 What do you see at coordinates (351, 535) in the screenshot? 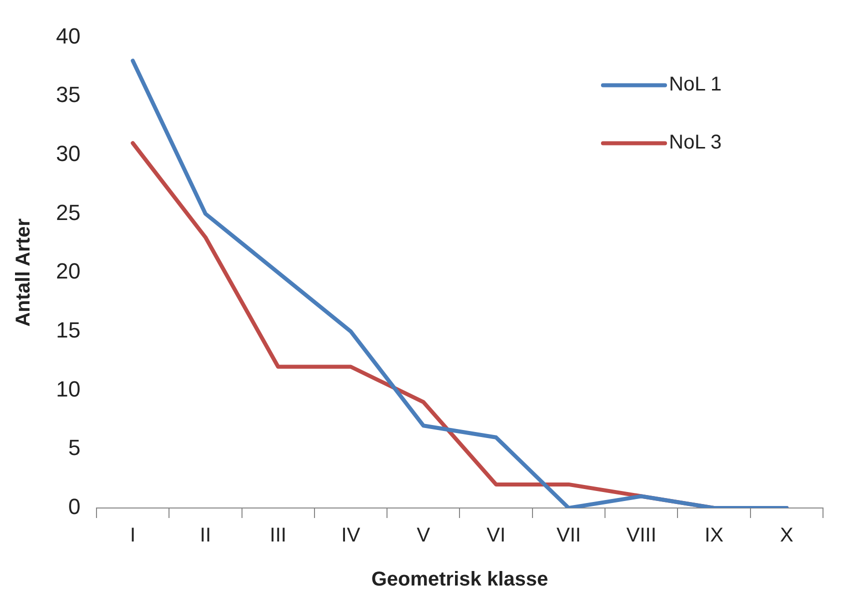
I see `x-tick-label: IV` at bounding box center [351, 535].